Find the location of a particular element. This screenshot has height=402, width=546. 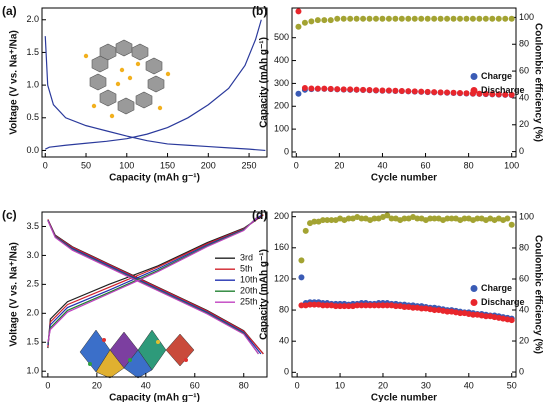

y-tick-label: 80 is located at coordinates (284, 309).